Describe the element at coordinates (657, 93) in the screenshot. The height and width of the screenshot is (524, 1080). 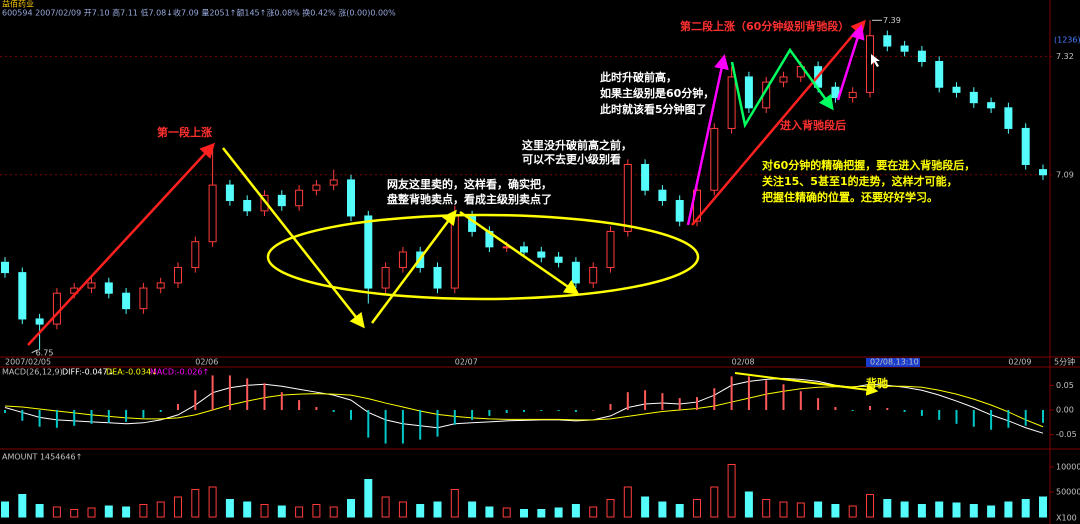
I see `annotation: 如果主级别是60分钟，` at that location.